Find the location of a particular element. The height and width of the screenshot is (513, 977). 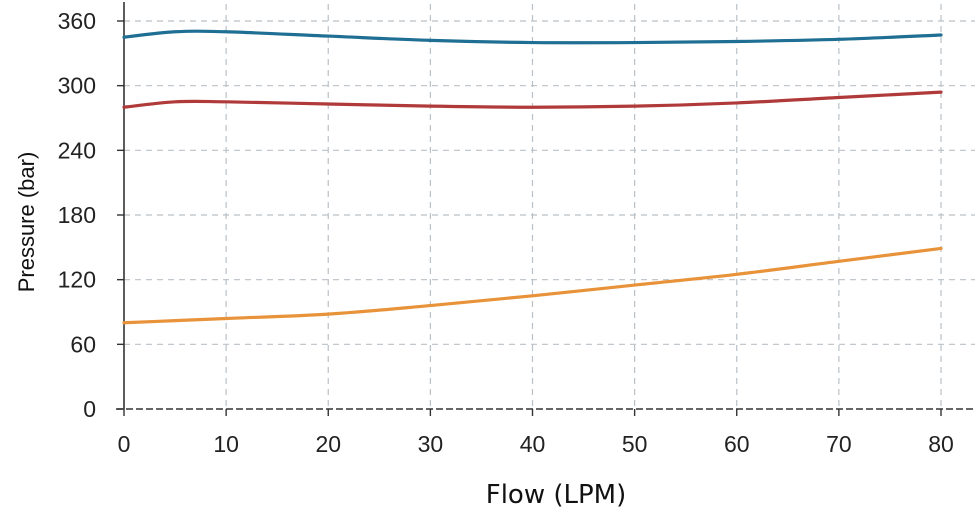

x-tick-label: 20 is located at coordinates (328, 444).